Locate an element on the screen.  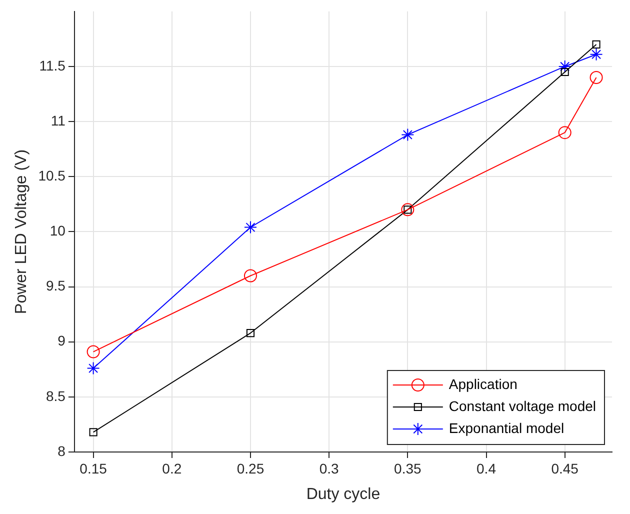
x-tick-label: 0.35 is located at coordinates (408, 468).